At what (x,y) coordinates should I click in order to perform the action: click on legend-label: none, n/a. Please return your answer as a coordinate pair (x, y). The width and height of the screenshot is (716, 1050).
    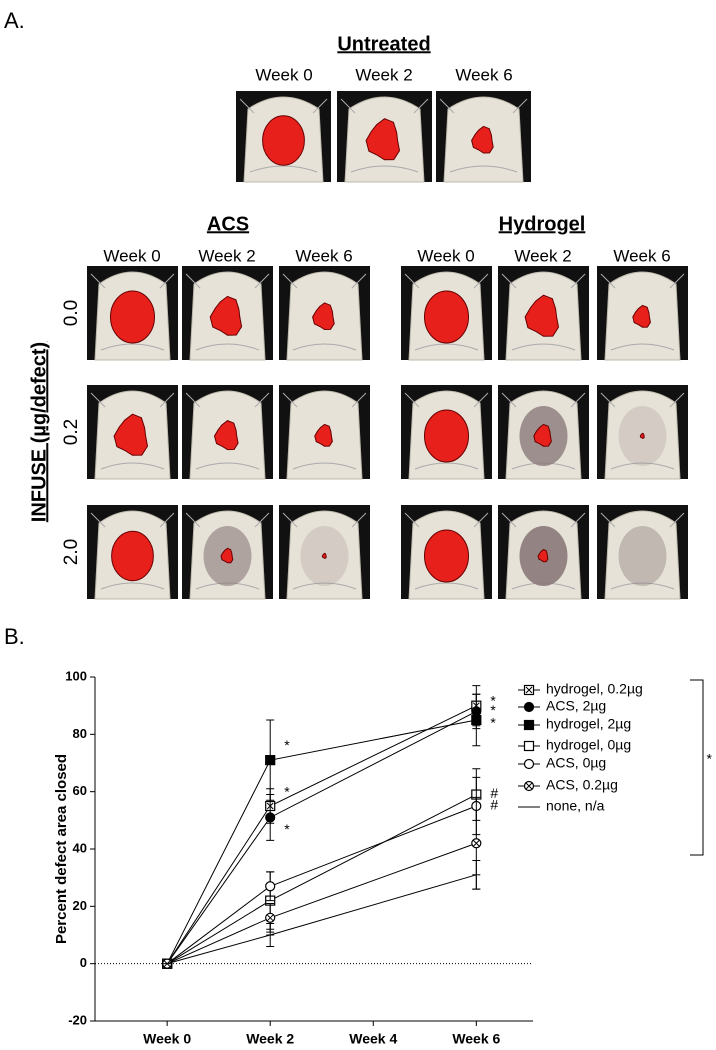
    Looking at the image, I should click on (575, 806).